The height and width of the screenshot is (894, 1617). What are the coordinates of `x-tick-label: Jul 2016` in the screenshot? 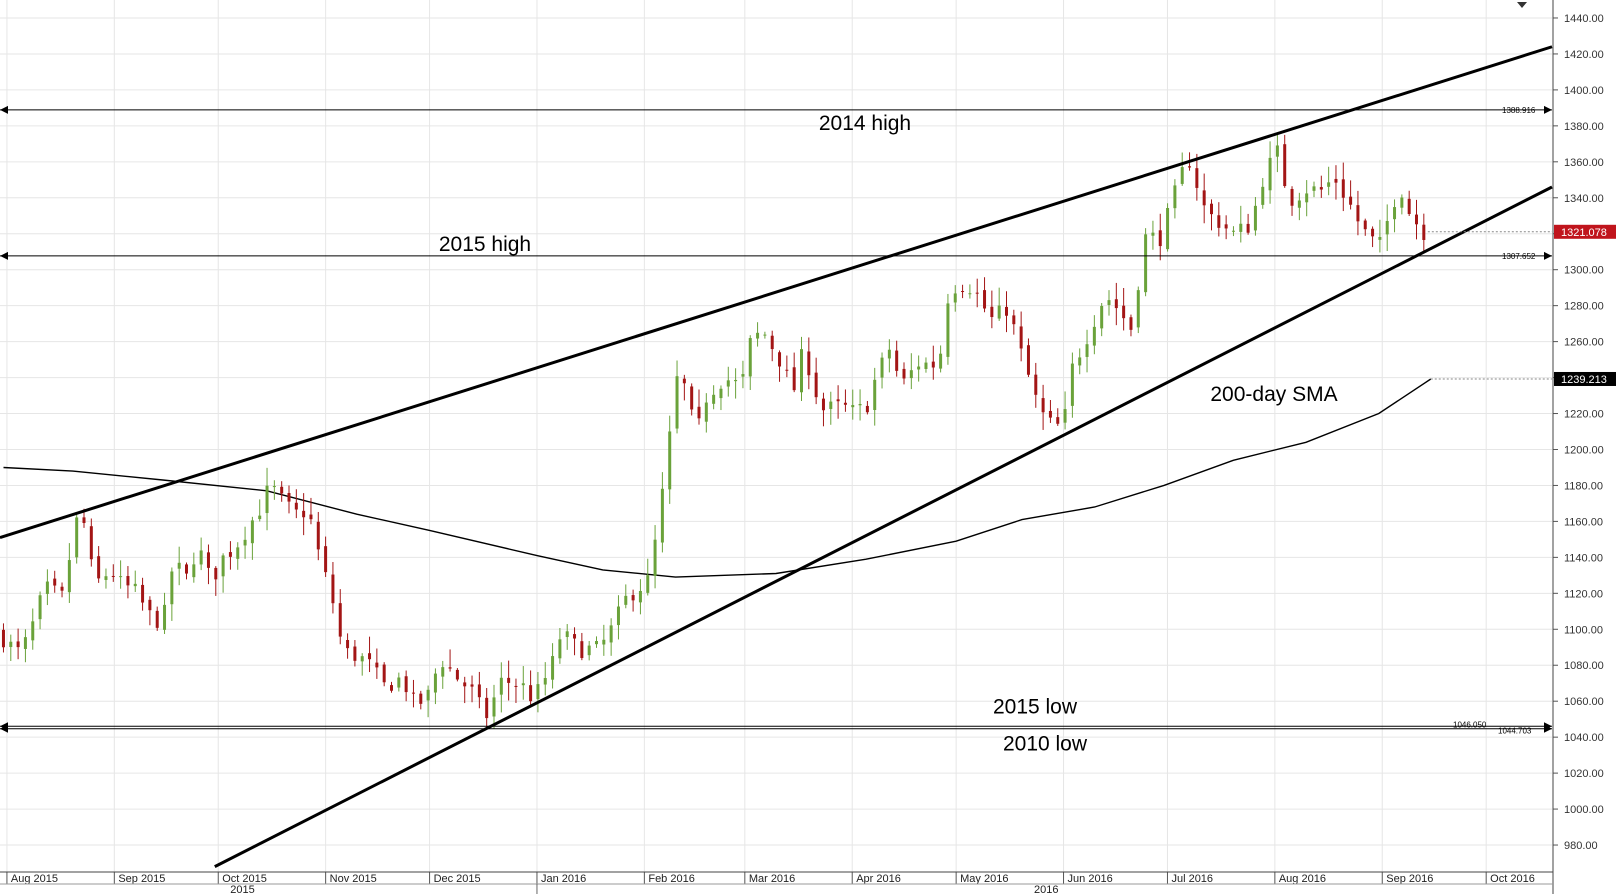 It's located at (1192, 879).